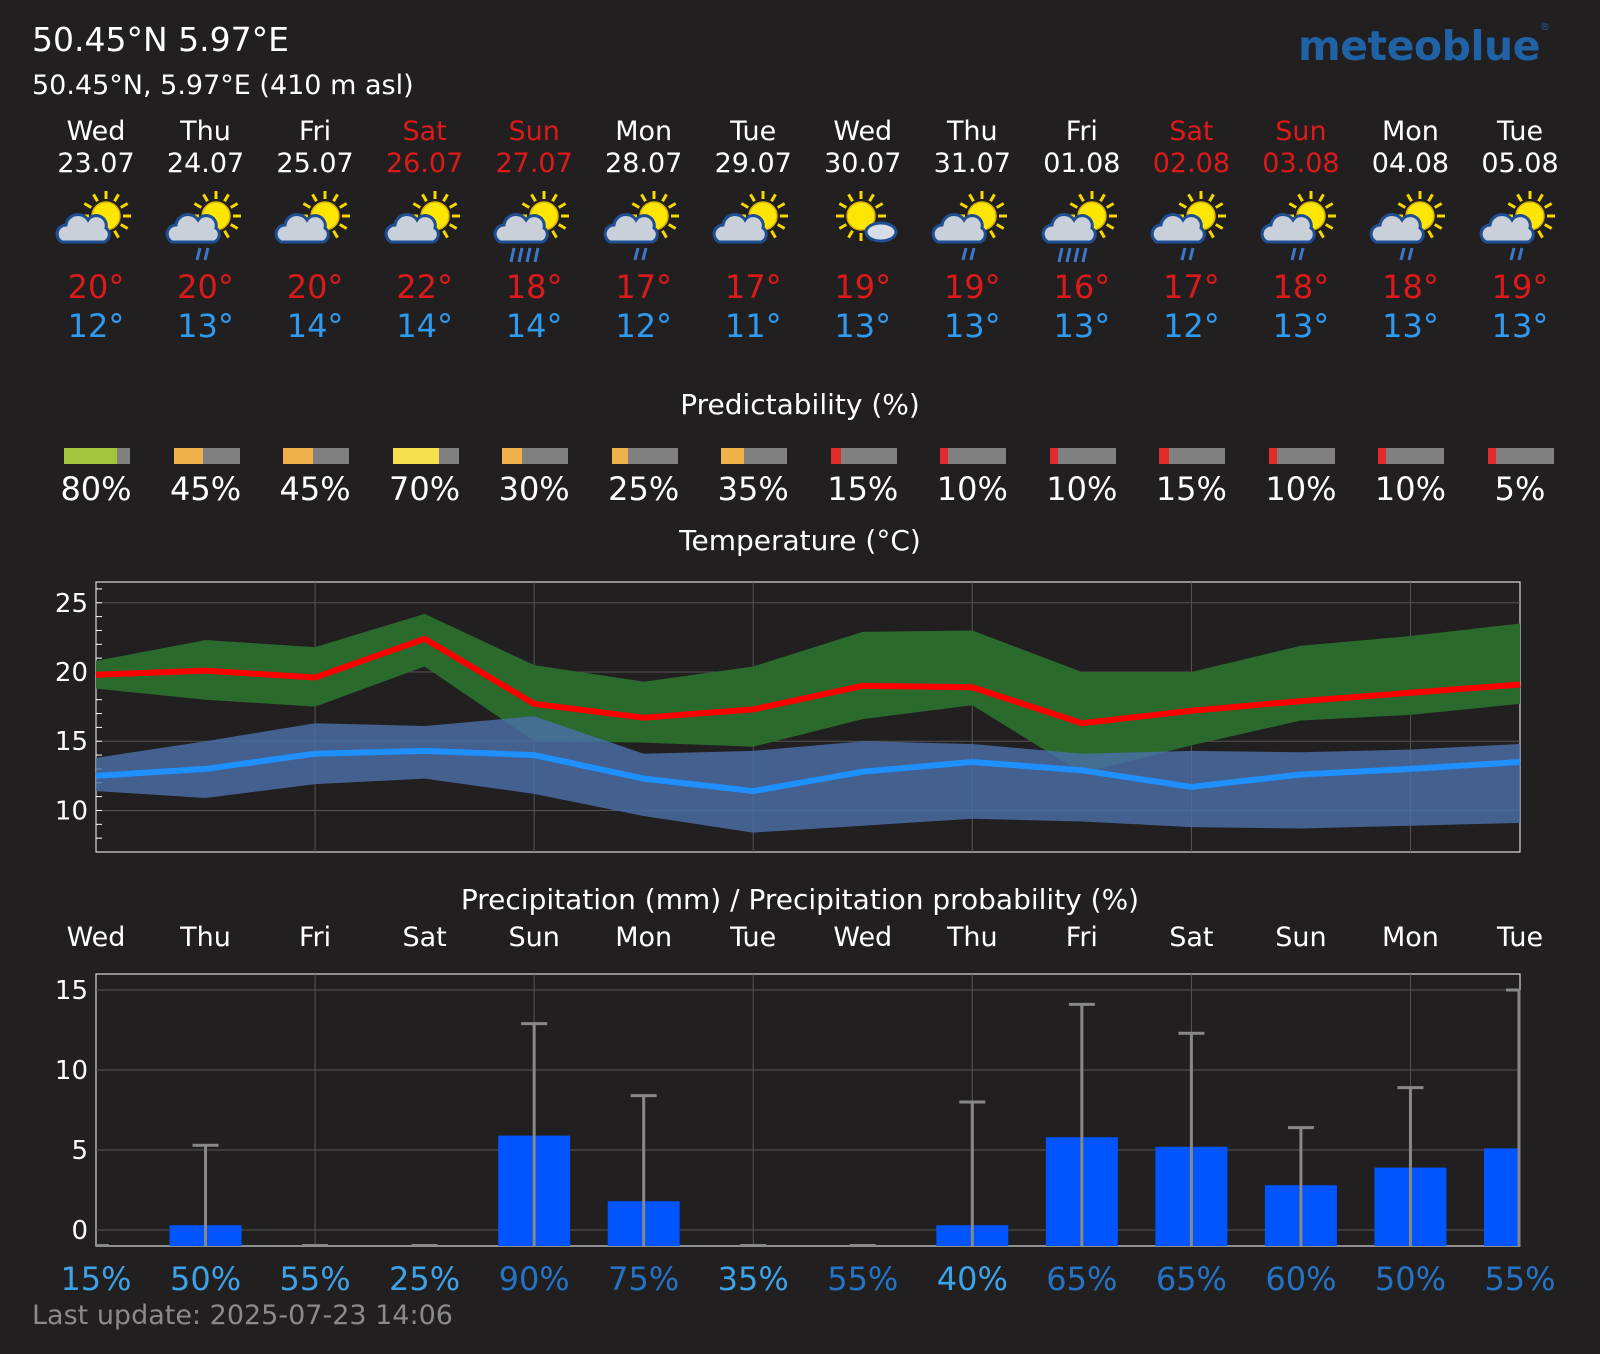  I want to click on day-name: Wed, so click(96, 131).